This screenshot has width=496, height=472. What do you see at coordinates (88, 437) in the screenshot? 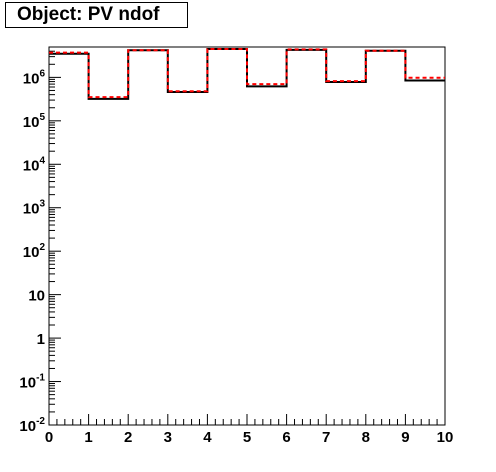
I see `x-tick-label: 1` at bounding box center [88, 437].